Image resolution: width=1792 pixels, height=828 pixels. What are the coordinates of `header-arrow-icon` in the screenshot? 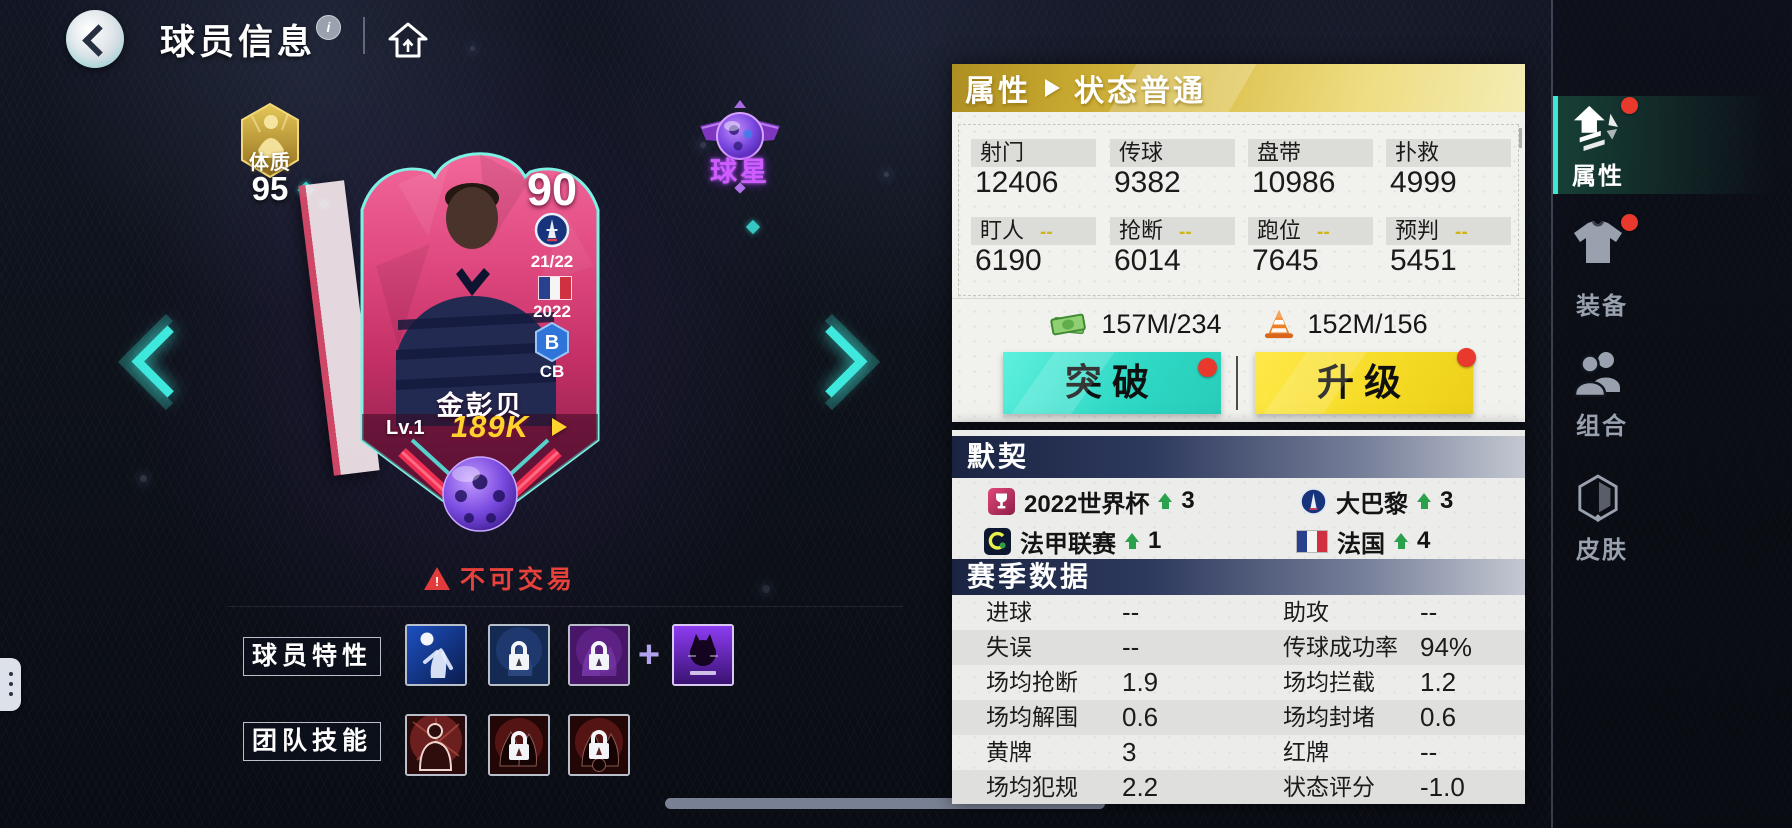 It's located at (1052, 88).